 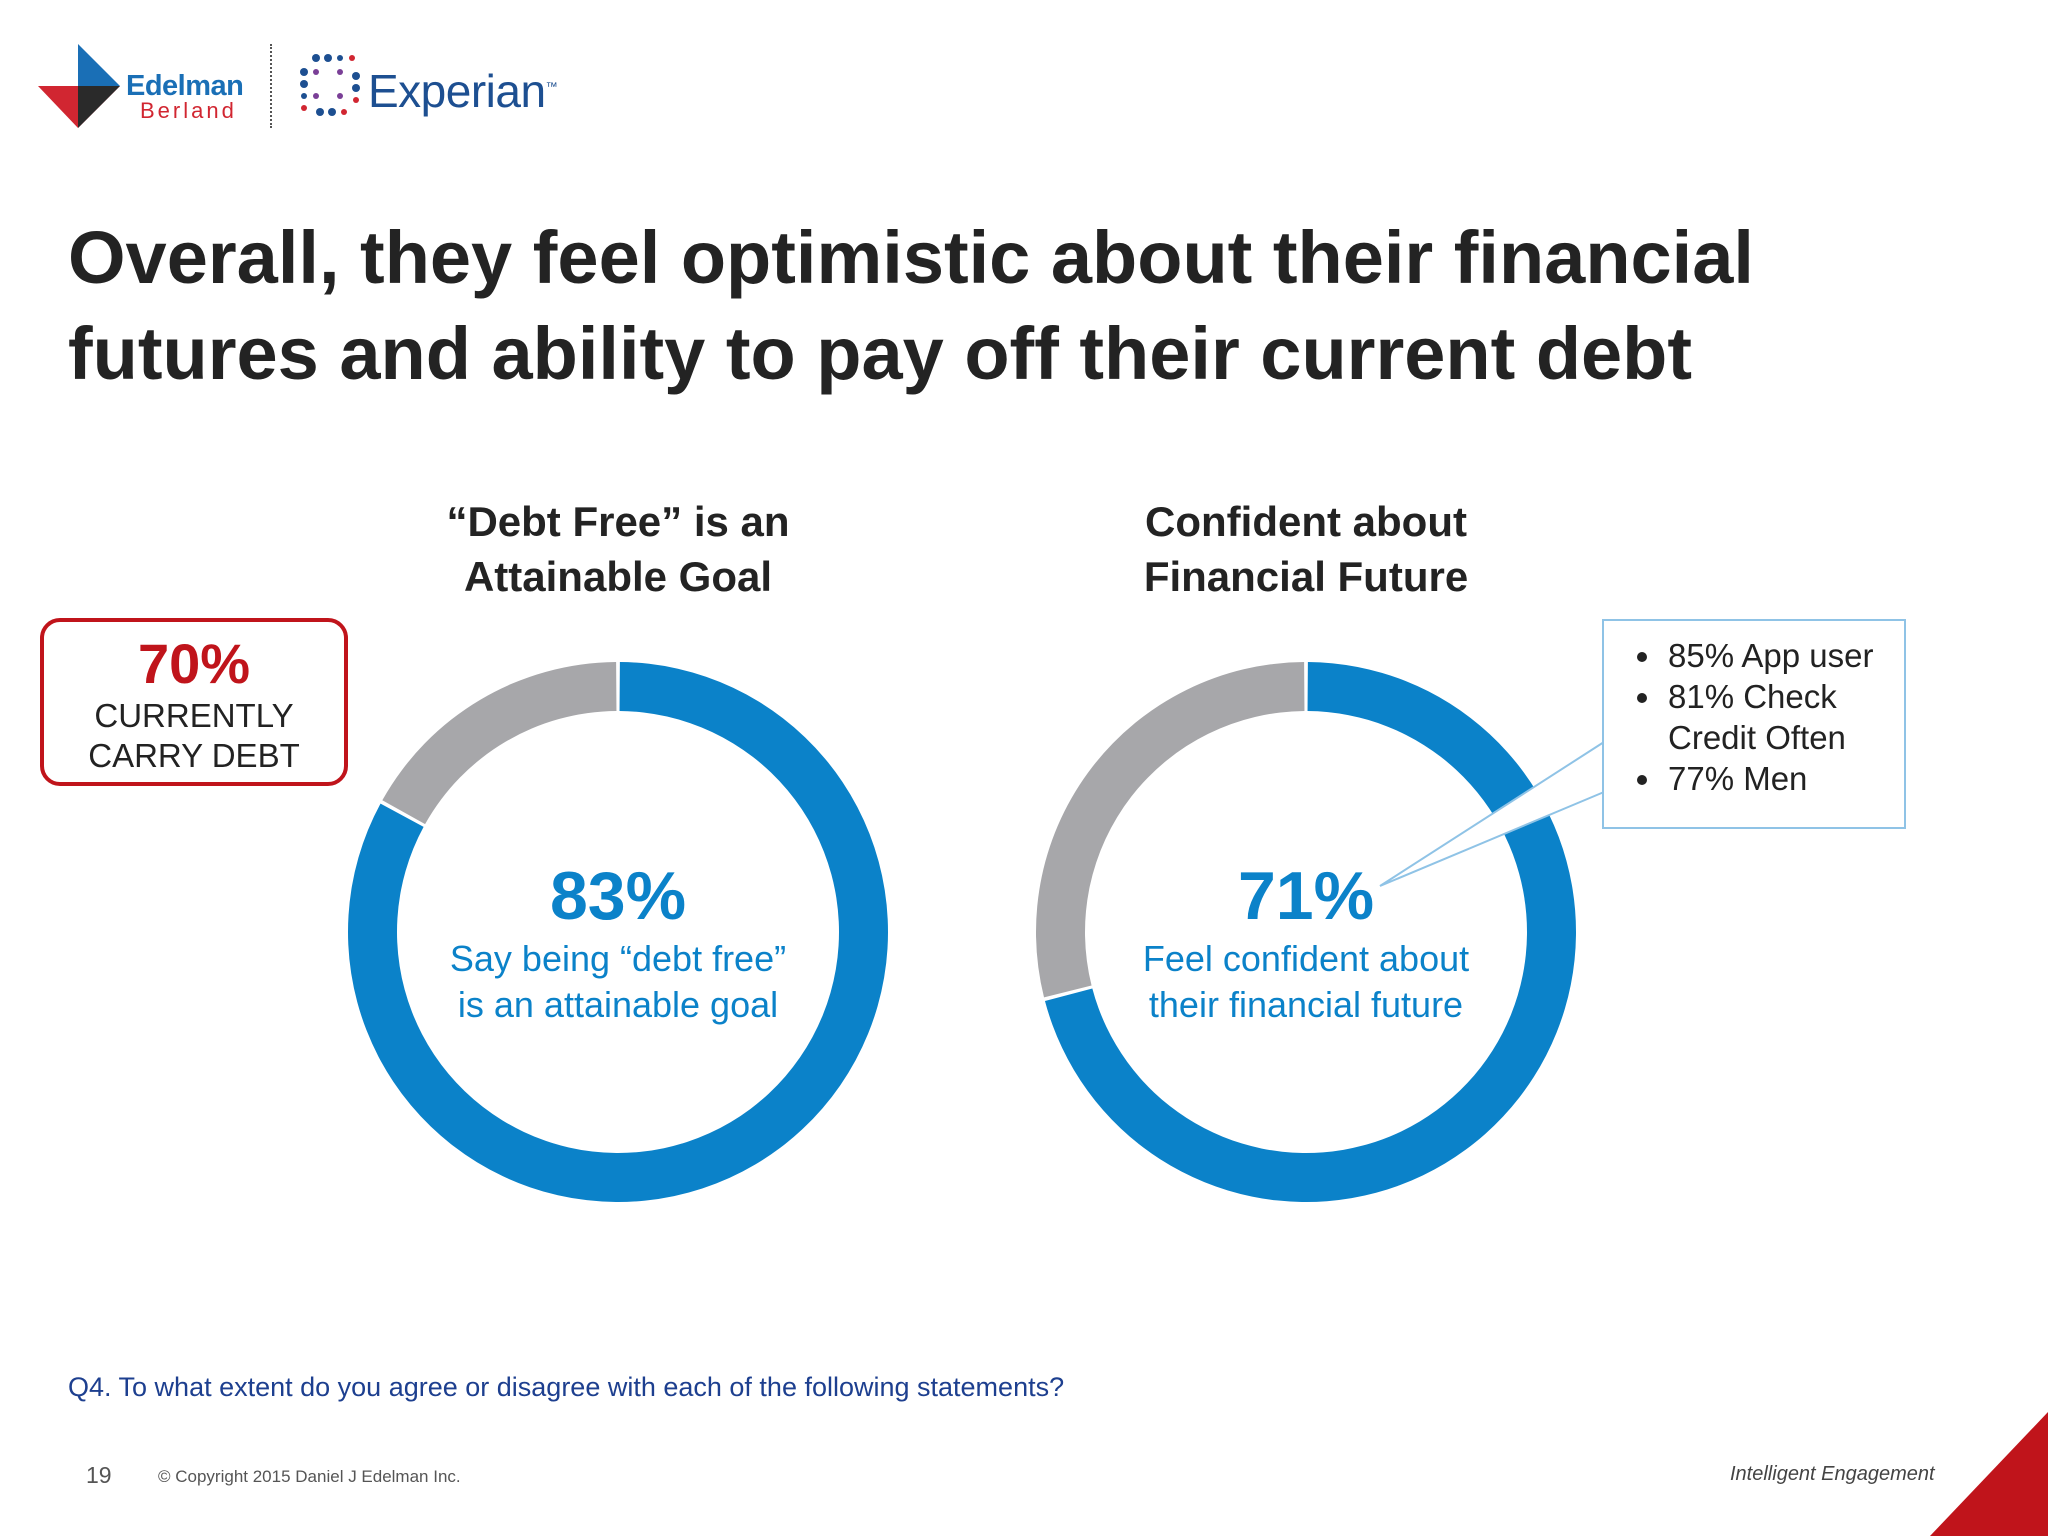 What do you see at coordinates (1306, 521) in the screenshot?
I see `chart-2-title-line-1: Confident about` at bounding box center [1306, 521].